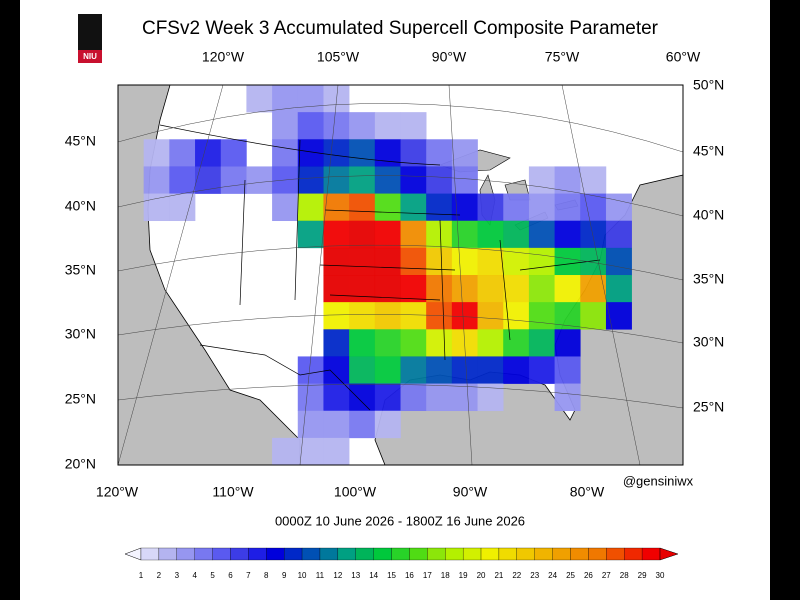 This screenshot has width=800, height=600. What do you see at coordinates (159, 575) in the screenshot?
I see `colorbar-label: 2` at bounding box center [159, 575].